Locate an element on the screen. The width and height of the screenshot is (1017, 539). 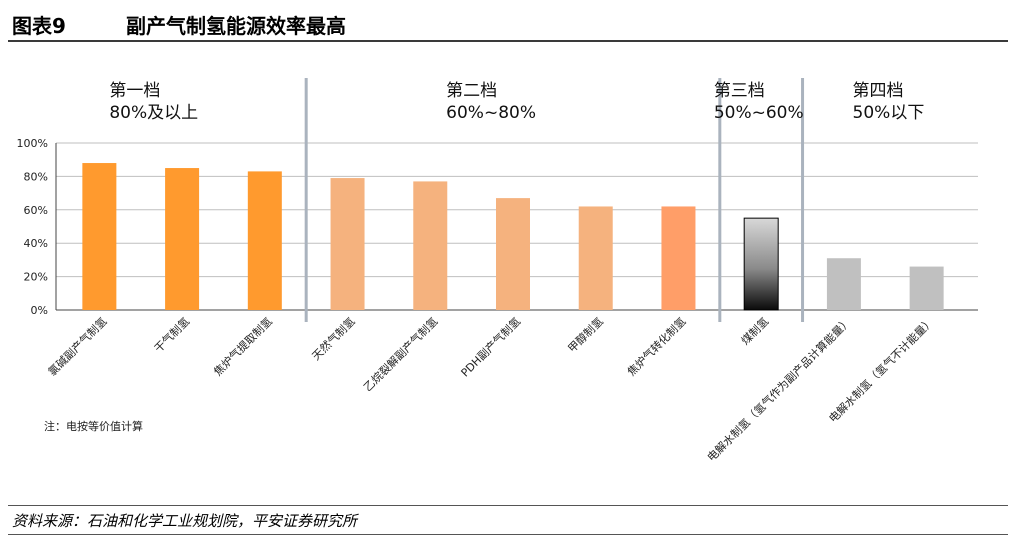
figure-label: 图表9 is located at coordinates (39, 26).